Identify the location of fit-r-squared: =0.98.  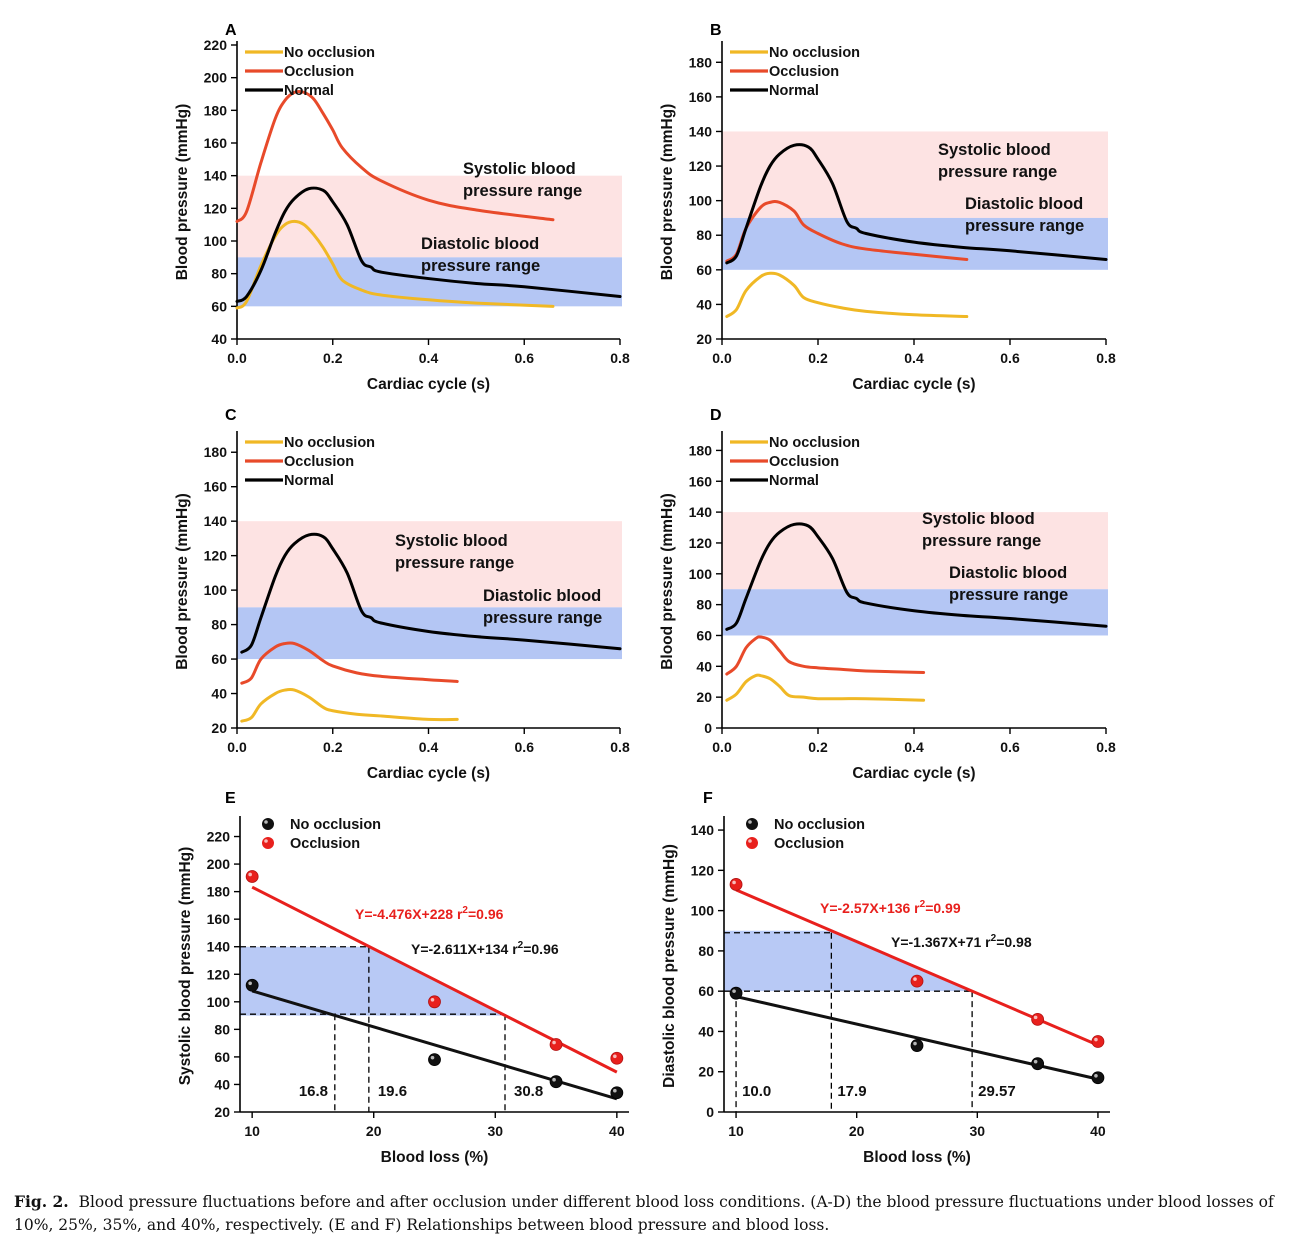
(1014, 942).